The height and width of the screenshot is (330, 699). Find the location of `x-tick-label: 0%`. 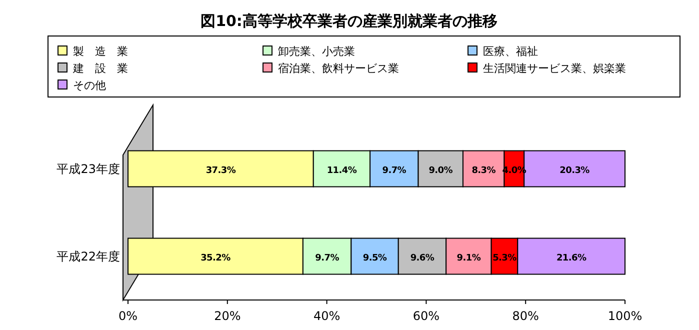

x-tick-label: 0% is located at coordinates (128, 316).